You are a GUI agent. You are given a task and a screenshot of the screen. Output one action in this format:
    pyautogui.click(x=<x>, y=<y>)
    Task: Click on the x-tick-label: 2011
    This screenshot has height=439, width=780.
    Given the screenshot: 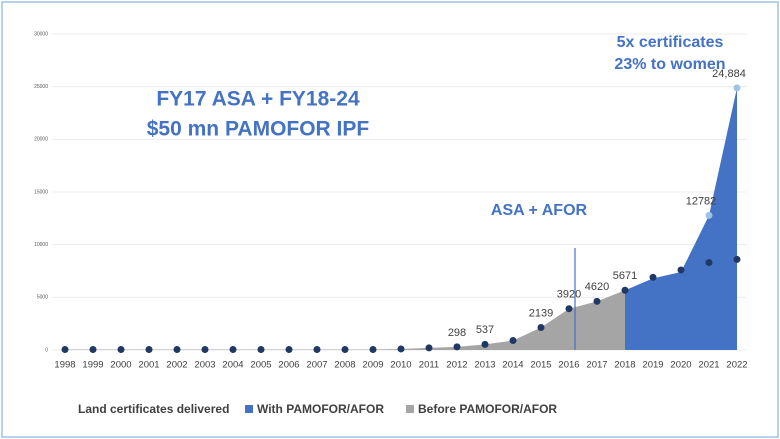 What is the action you would take?
    pyautogui.click(x=429, y=365)
    